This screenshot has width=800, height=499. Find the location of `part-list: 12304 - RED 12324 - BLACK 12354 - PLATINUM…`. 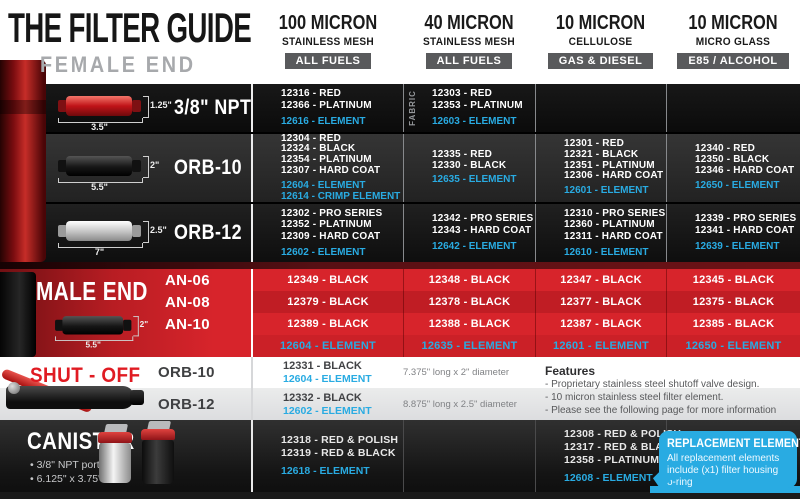

part-list: 12304 - RED 12324 - BLACK 12354 - PLATINUM… is located at coordinates (342, 154).